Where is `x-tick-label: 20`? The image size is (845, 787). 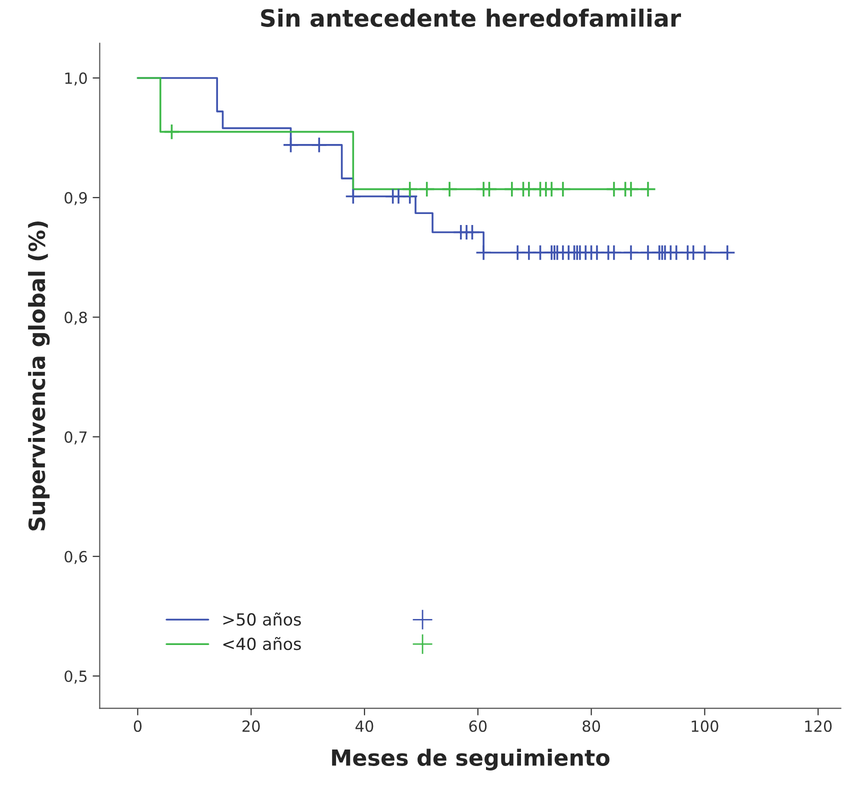 x-tick-label: 20 is located at coordinates (251, 726).